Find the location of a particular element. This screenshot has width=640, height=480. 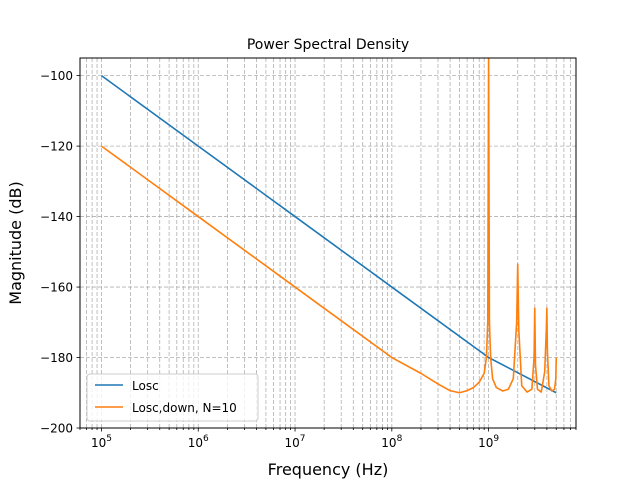

x-tick-label: 10⁹ is located at coordinates (488, 442).